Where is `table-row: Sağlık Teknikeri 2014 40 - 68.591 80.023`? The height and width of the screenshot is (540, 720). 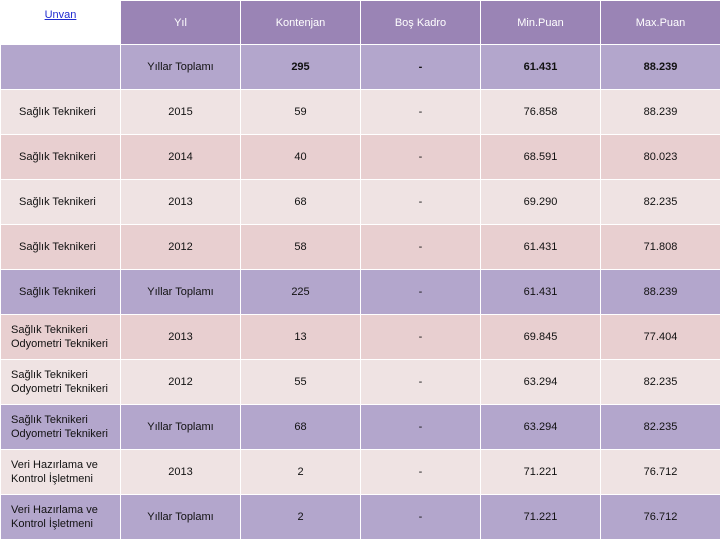 table-row: Sağlık Teknikeri 2014 40 - 68.591 80.023 is located at coordinates (360, 157).